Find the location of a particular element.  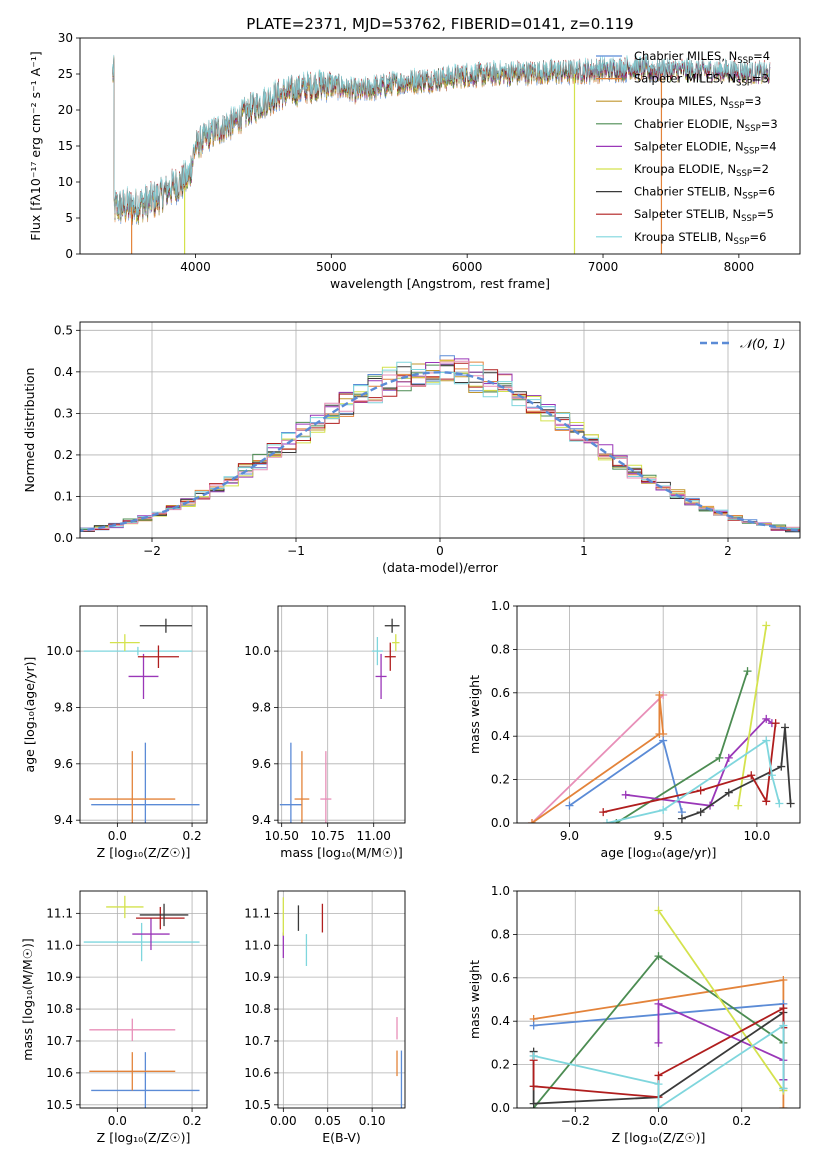

y-tick-label: 10.7 is located at coordinates (59, 1041).